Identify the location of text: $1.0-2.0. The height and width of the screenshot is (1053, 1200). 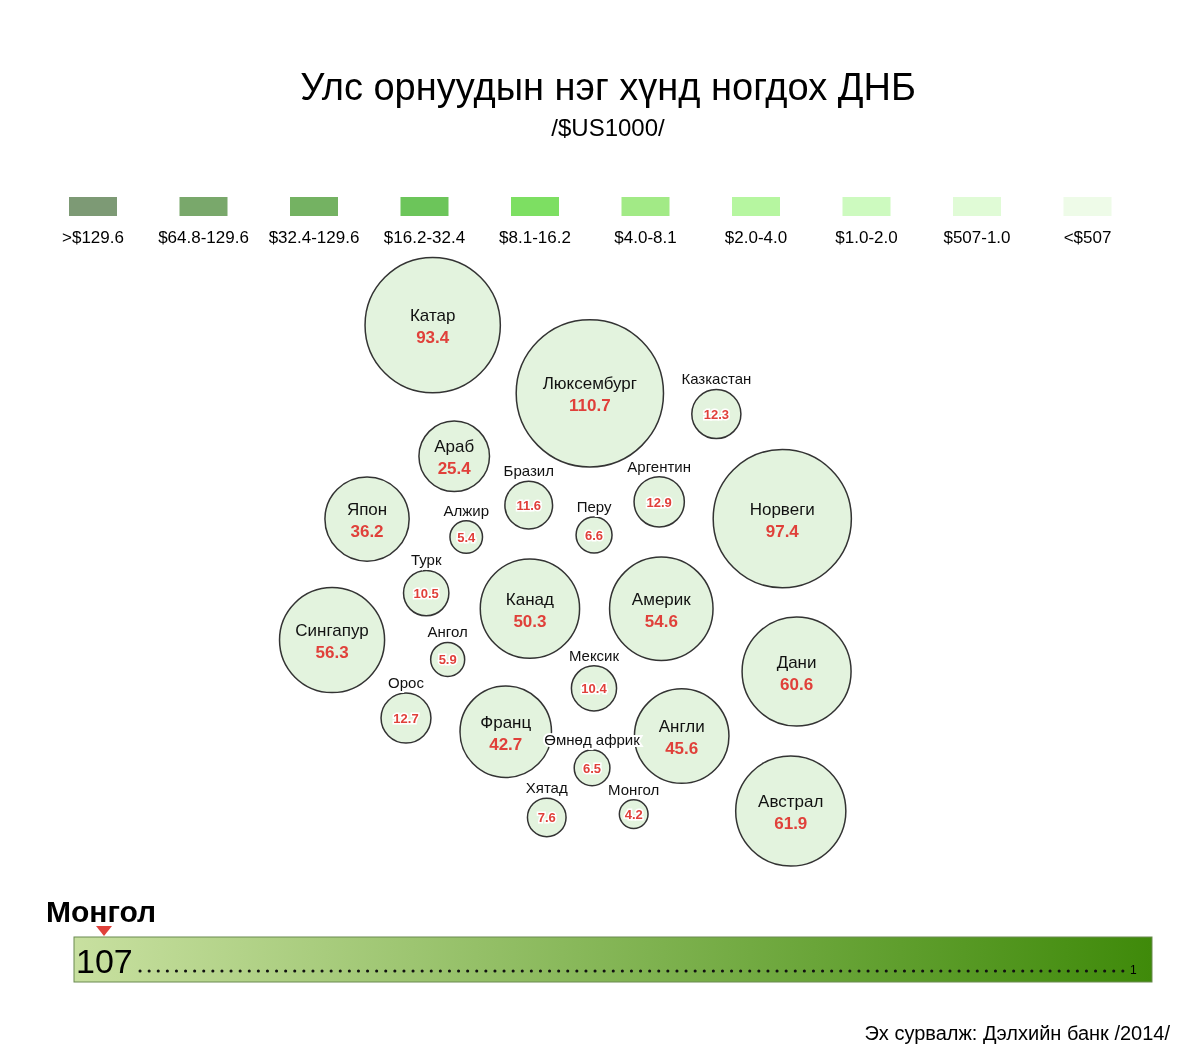
(866, 237).